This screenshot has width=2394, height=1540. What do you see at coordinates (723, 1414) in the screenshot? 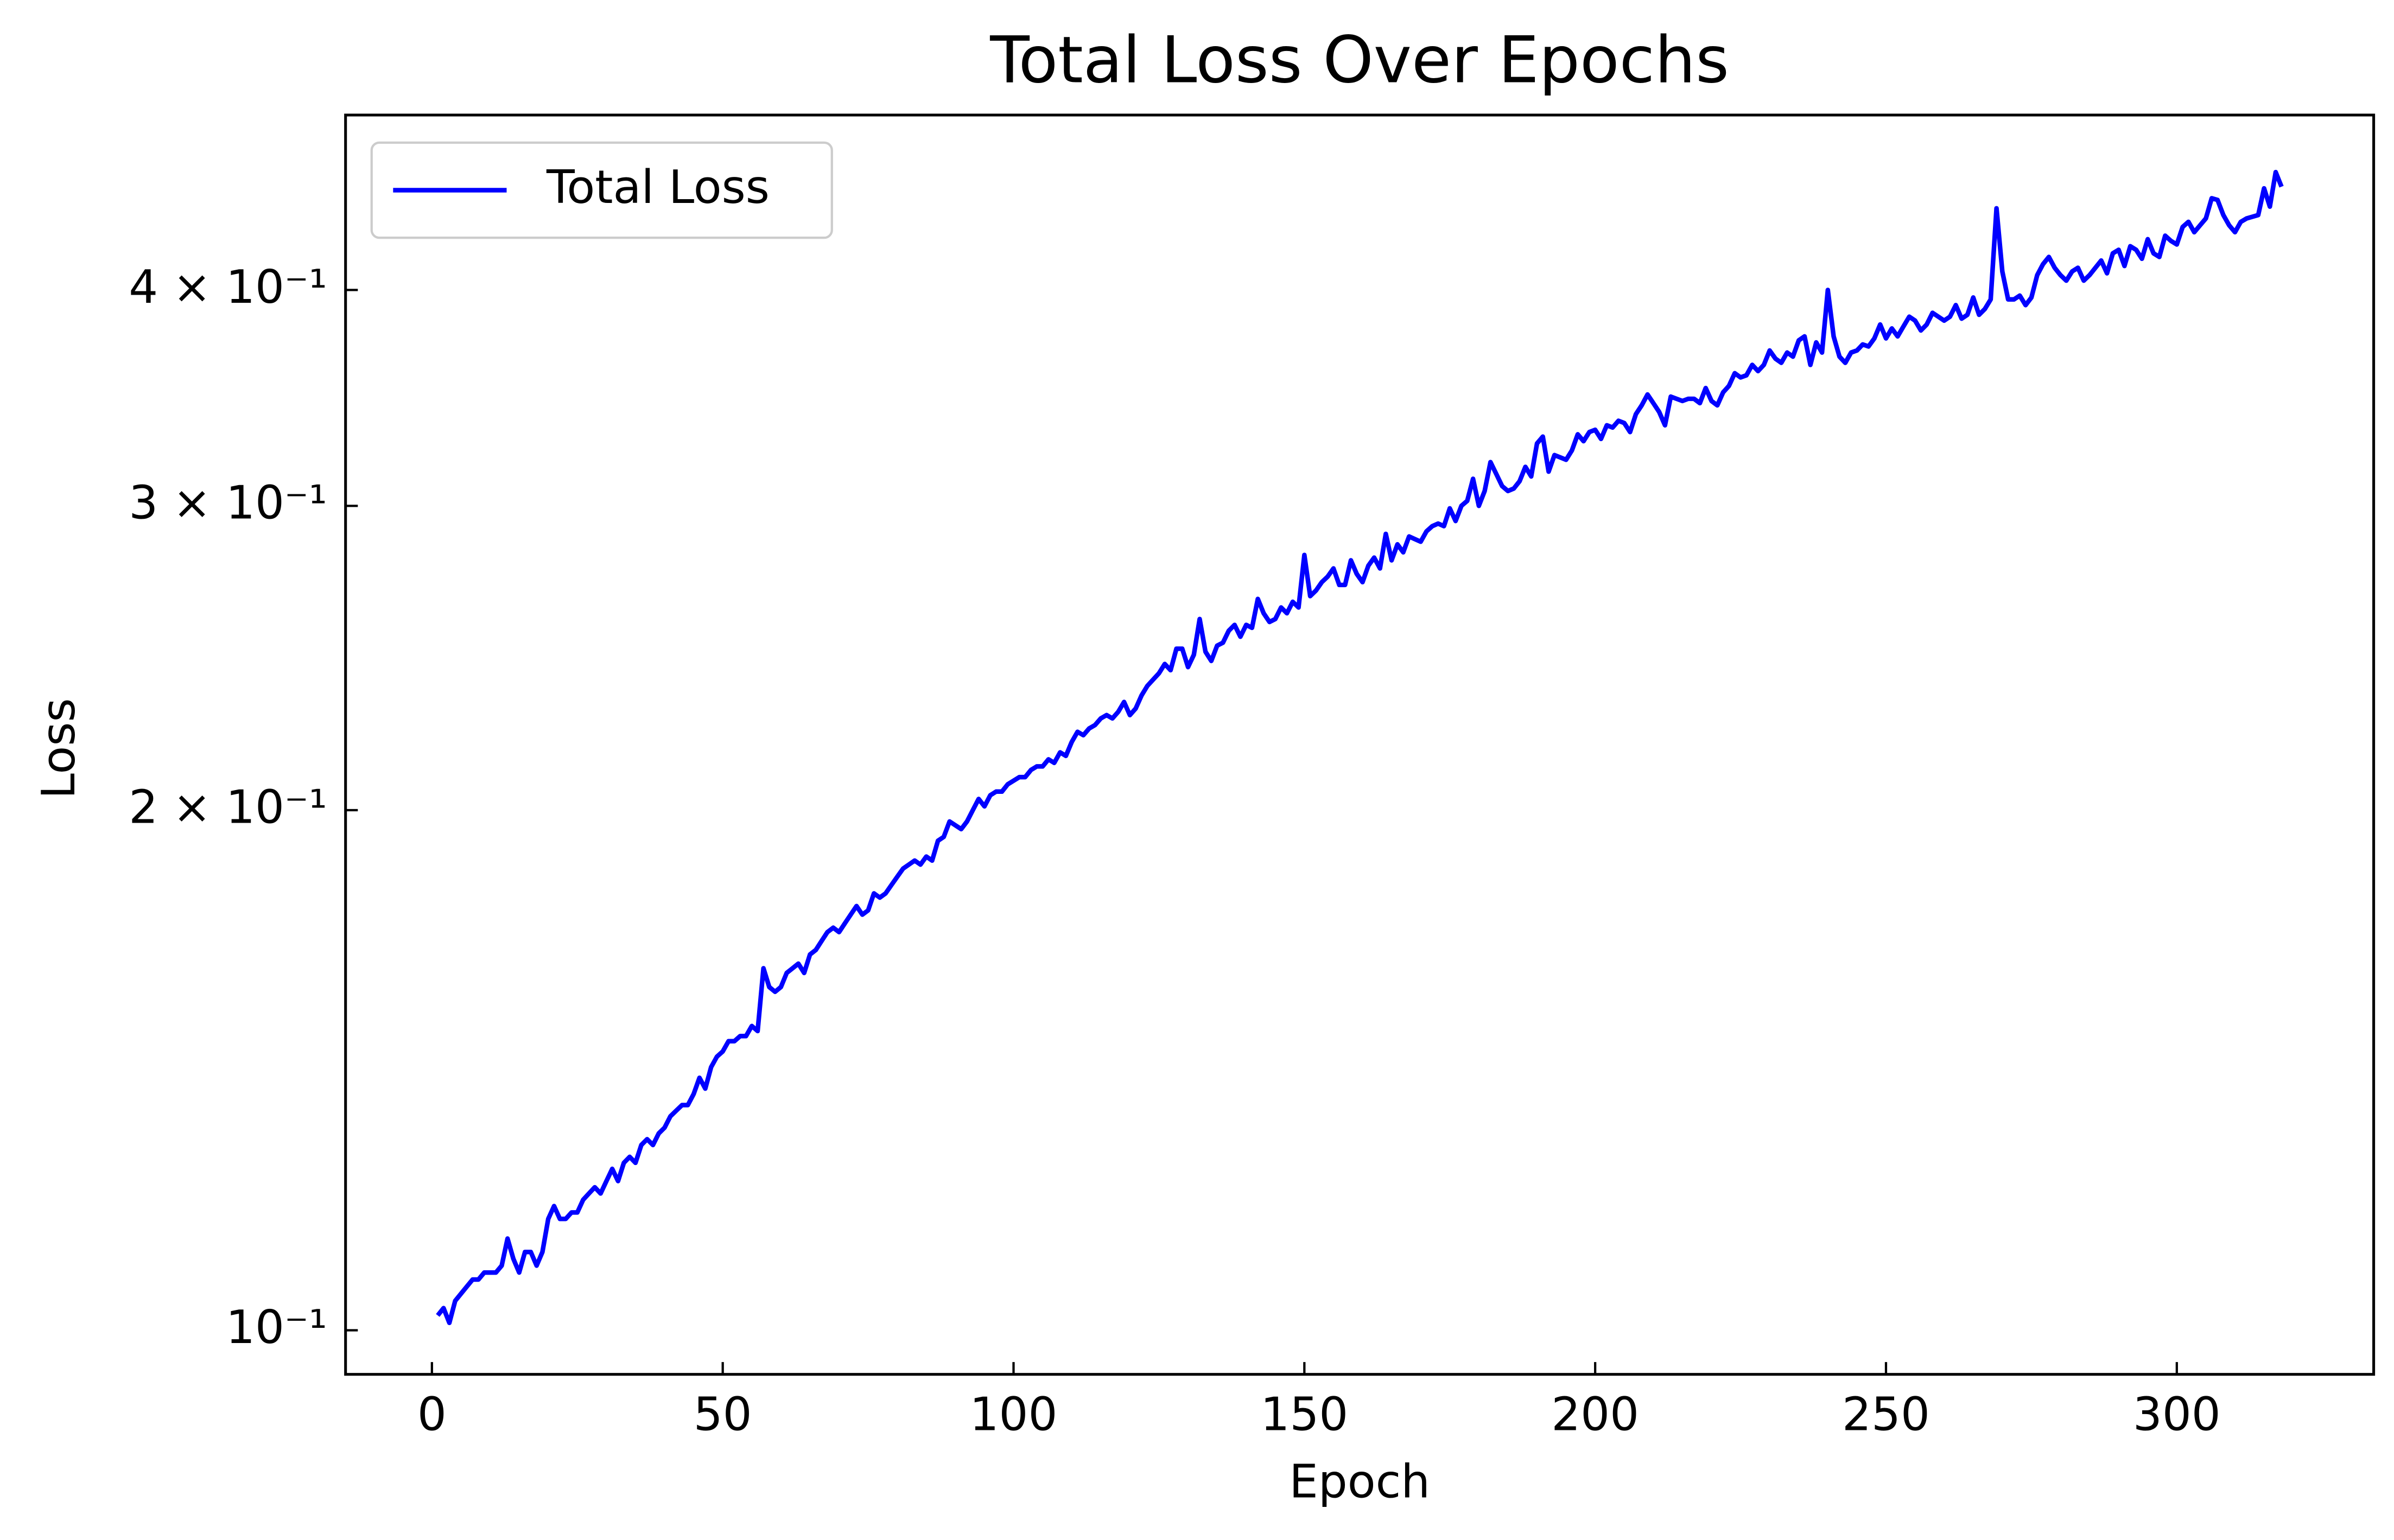
I see `x-tick-label: 50` at bounding box center [723, 1414].